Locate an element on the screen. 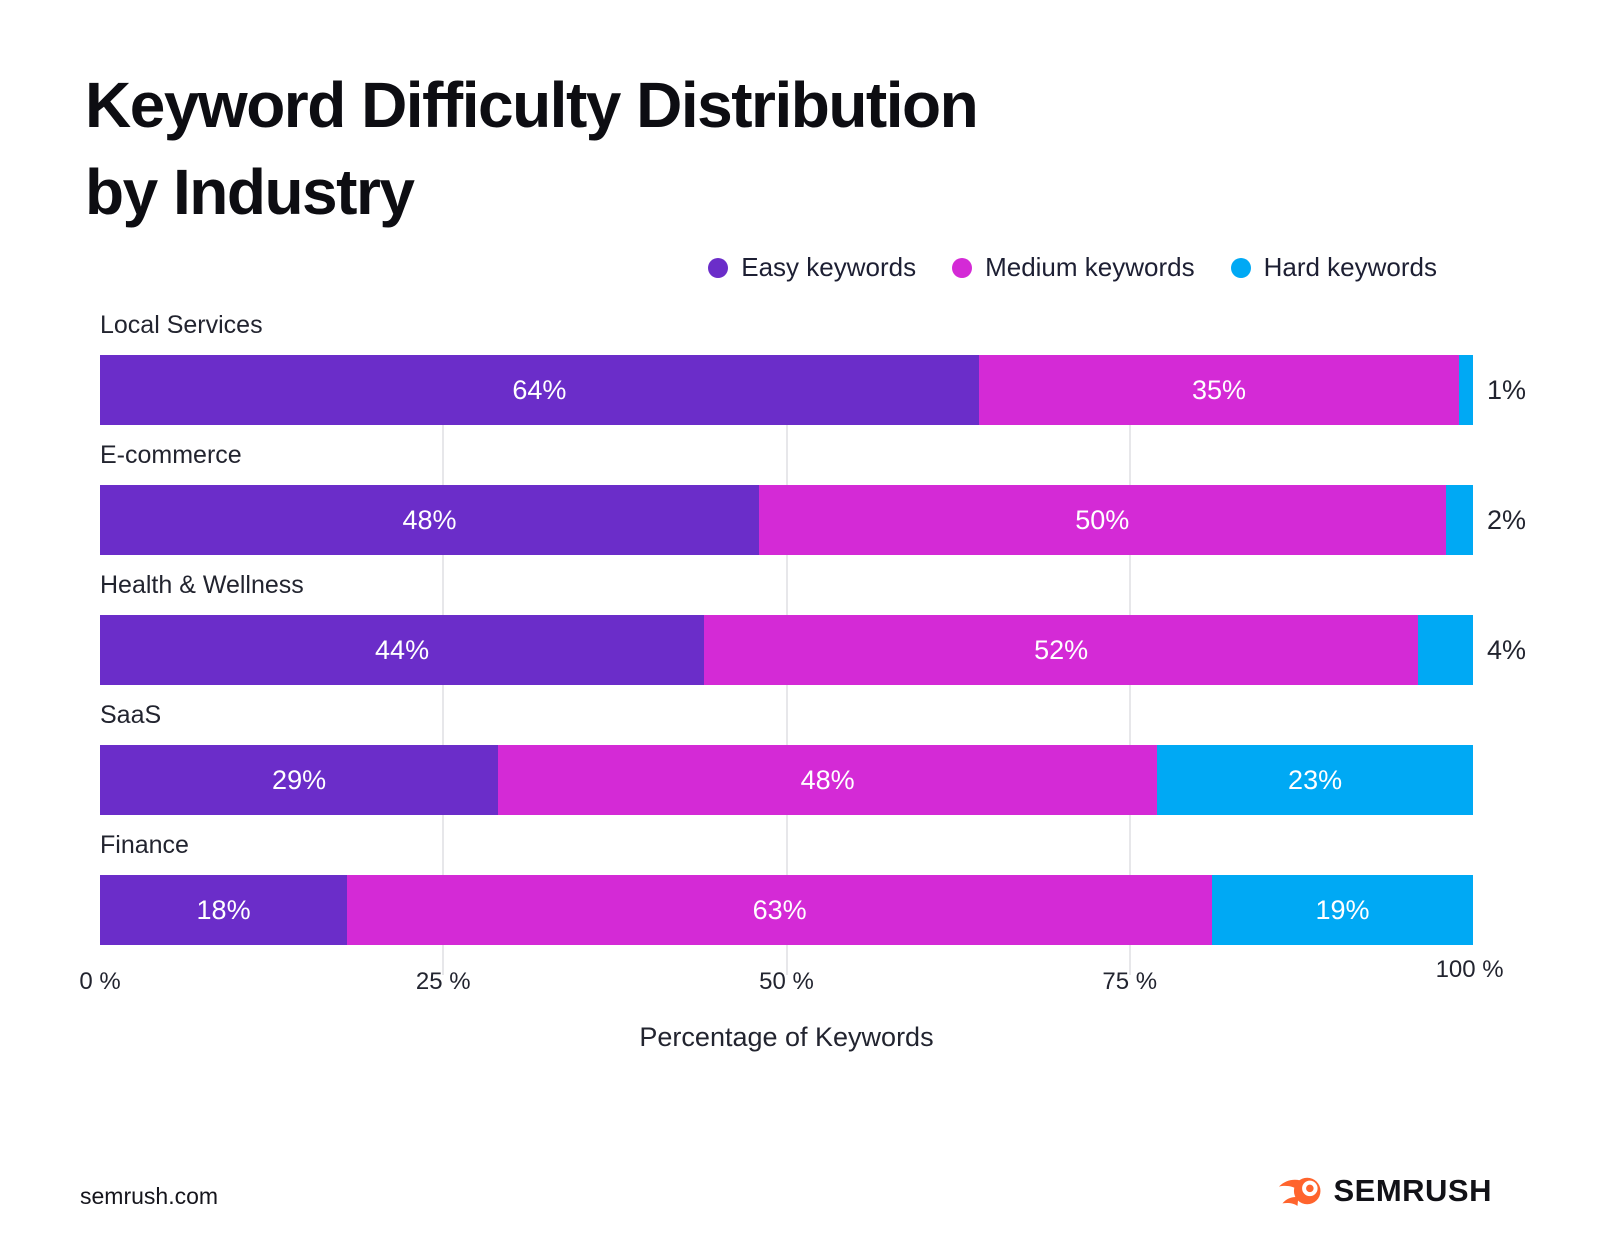  segment-value-label-outside: 1% is located at coordinates (1507, 389).